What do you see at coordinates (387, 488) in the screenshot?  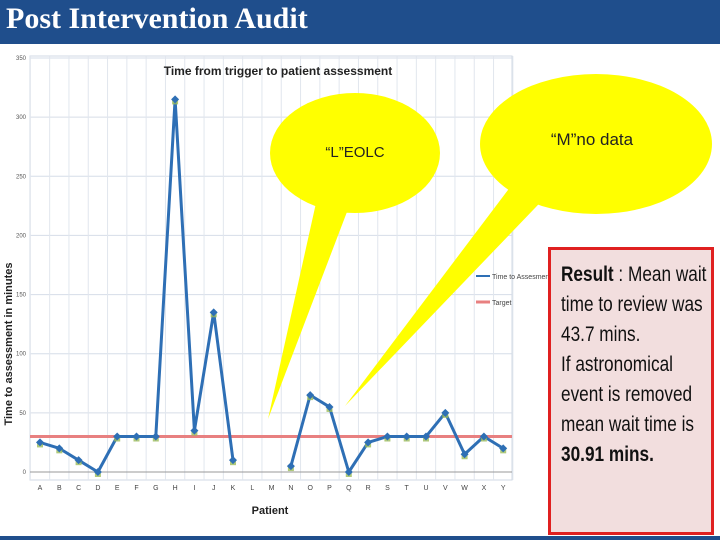 I see `x-tick-label: S` at bounding box center [387, 488].